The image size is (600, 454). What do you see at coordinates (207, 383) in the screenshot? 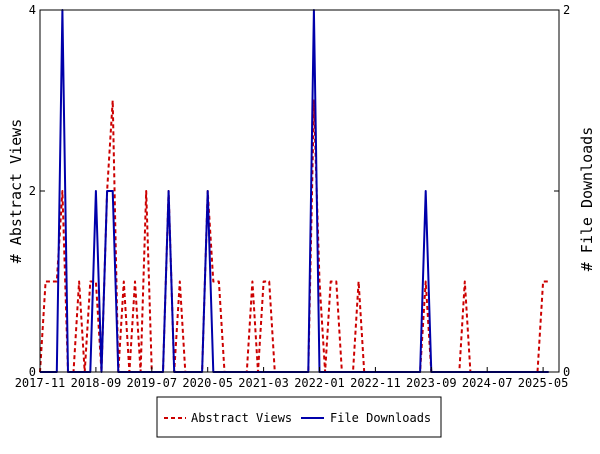
I see `x-tick-label: 2020-05` at bounding box center [207, 383].